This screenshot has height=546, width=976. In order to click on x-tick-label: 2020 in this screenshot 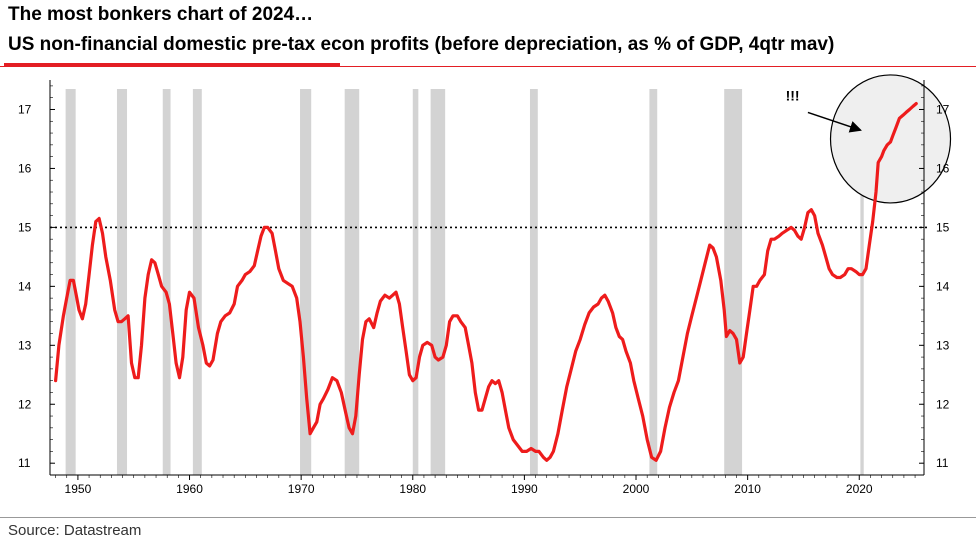, I will do `click(859, 489)`.